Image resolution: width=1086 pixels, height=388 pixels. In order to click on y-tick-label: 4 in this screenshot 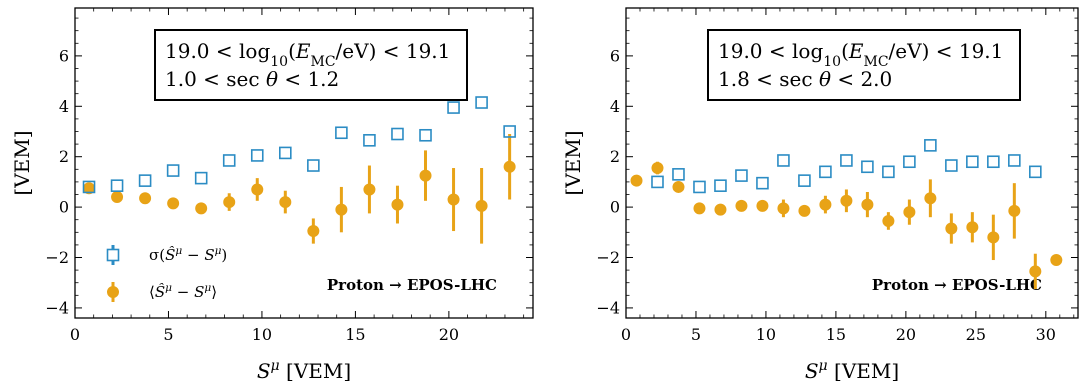, I will do `click(615, 106)`.